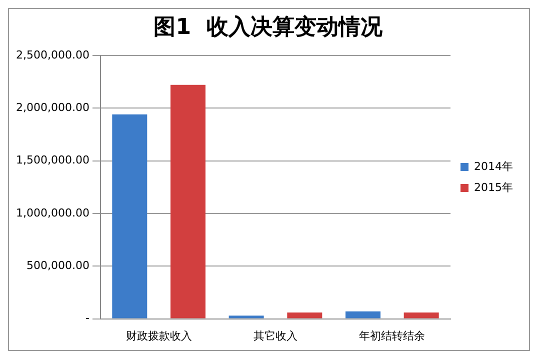  Describe the element at coordinates (494, 166) in the screenshot. I see `legend-label: 2014年` at that location.